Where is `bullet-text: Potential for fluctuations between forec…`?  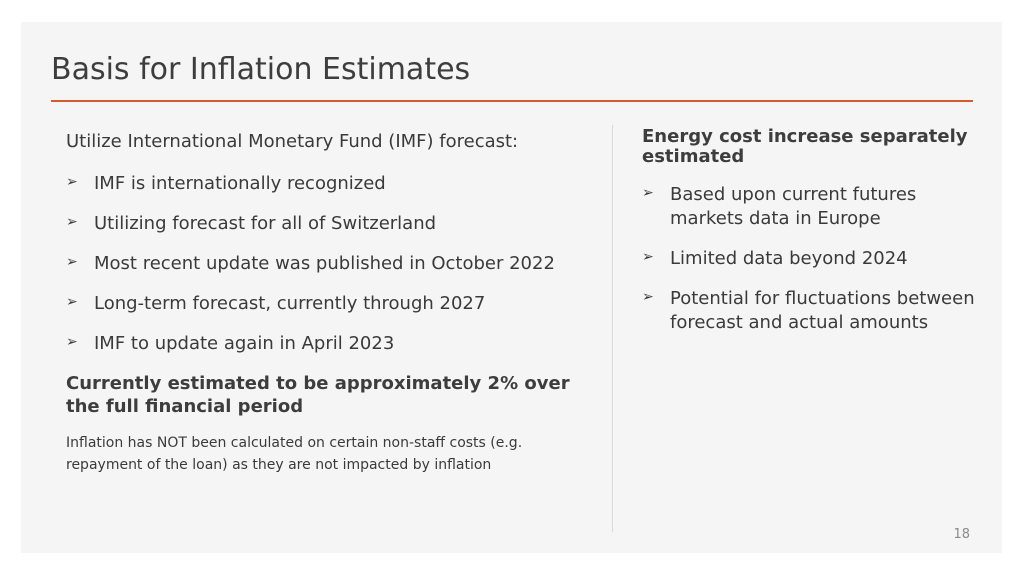
bullet-text: Potential for fluctuations between forec… is located at coordinates (822, 310).